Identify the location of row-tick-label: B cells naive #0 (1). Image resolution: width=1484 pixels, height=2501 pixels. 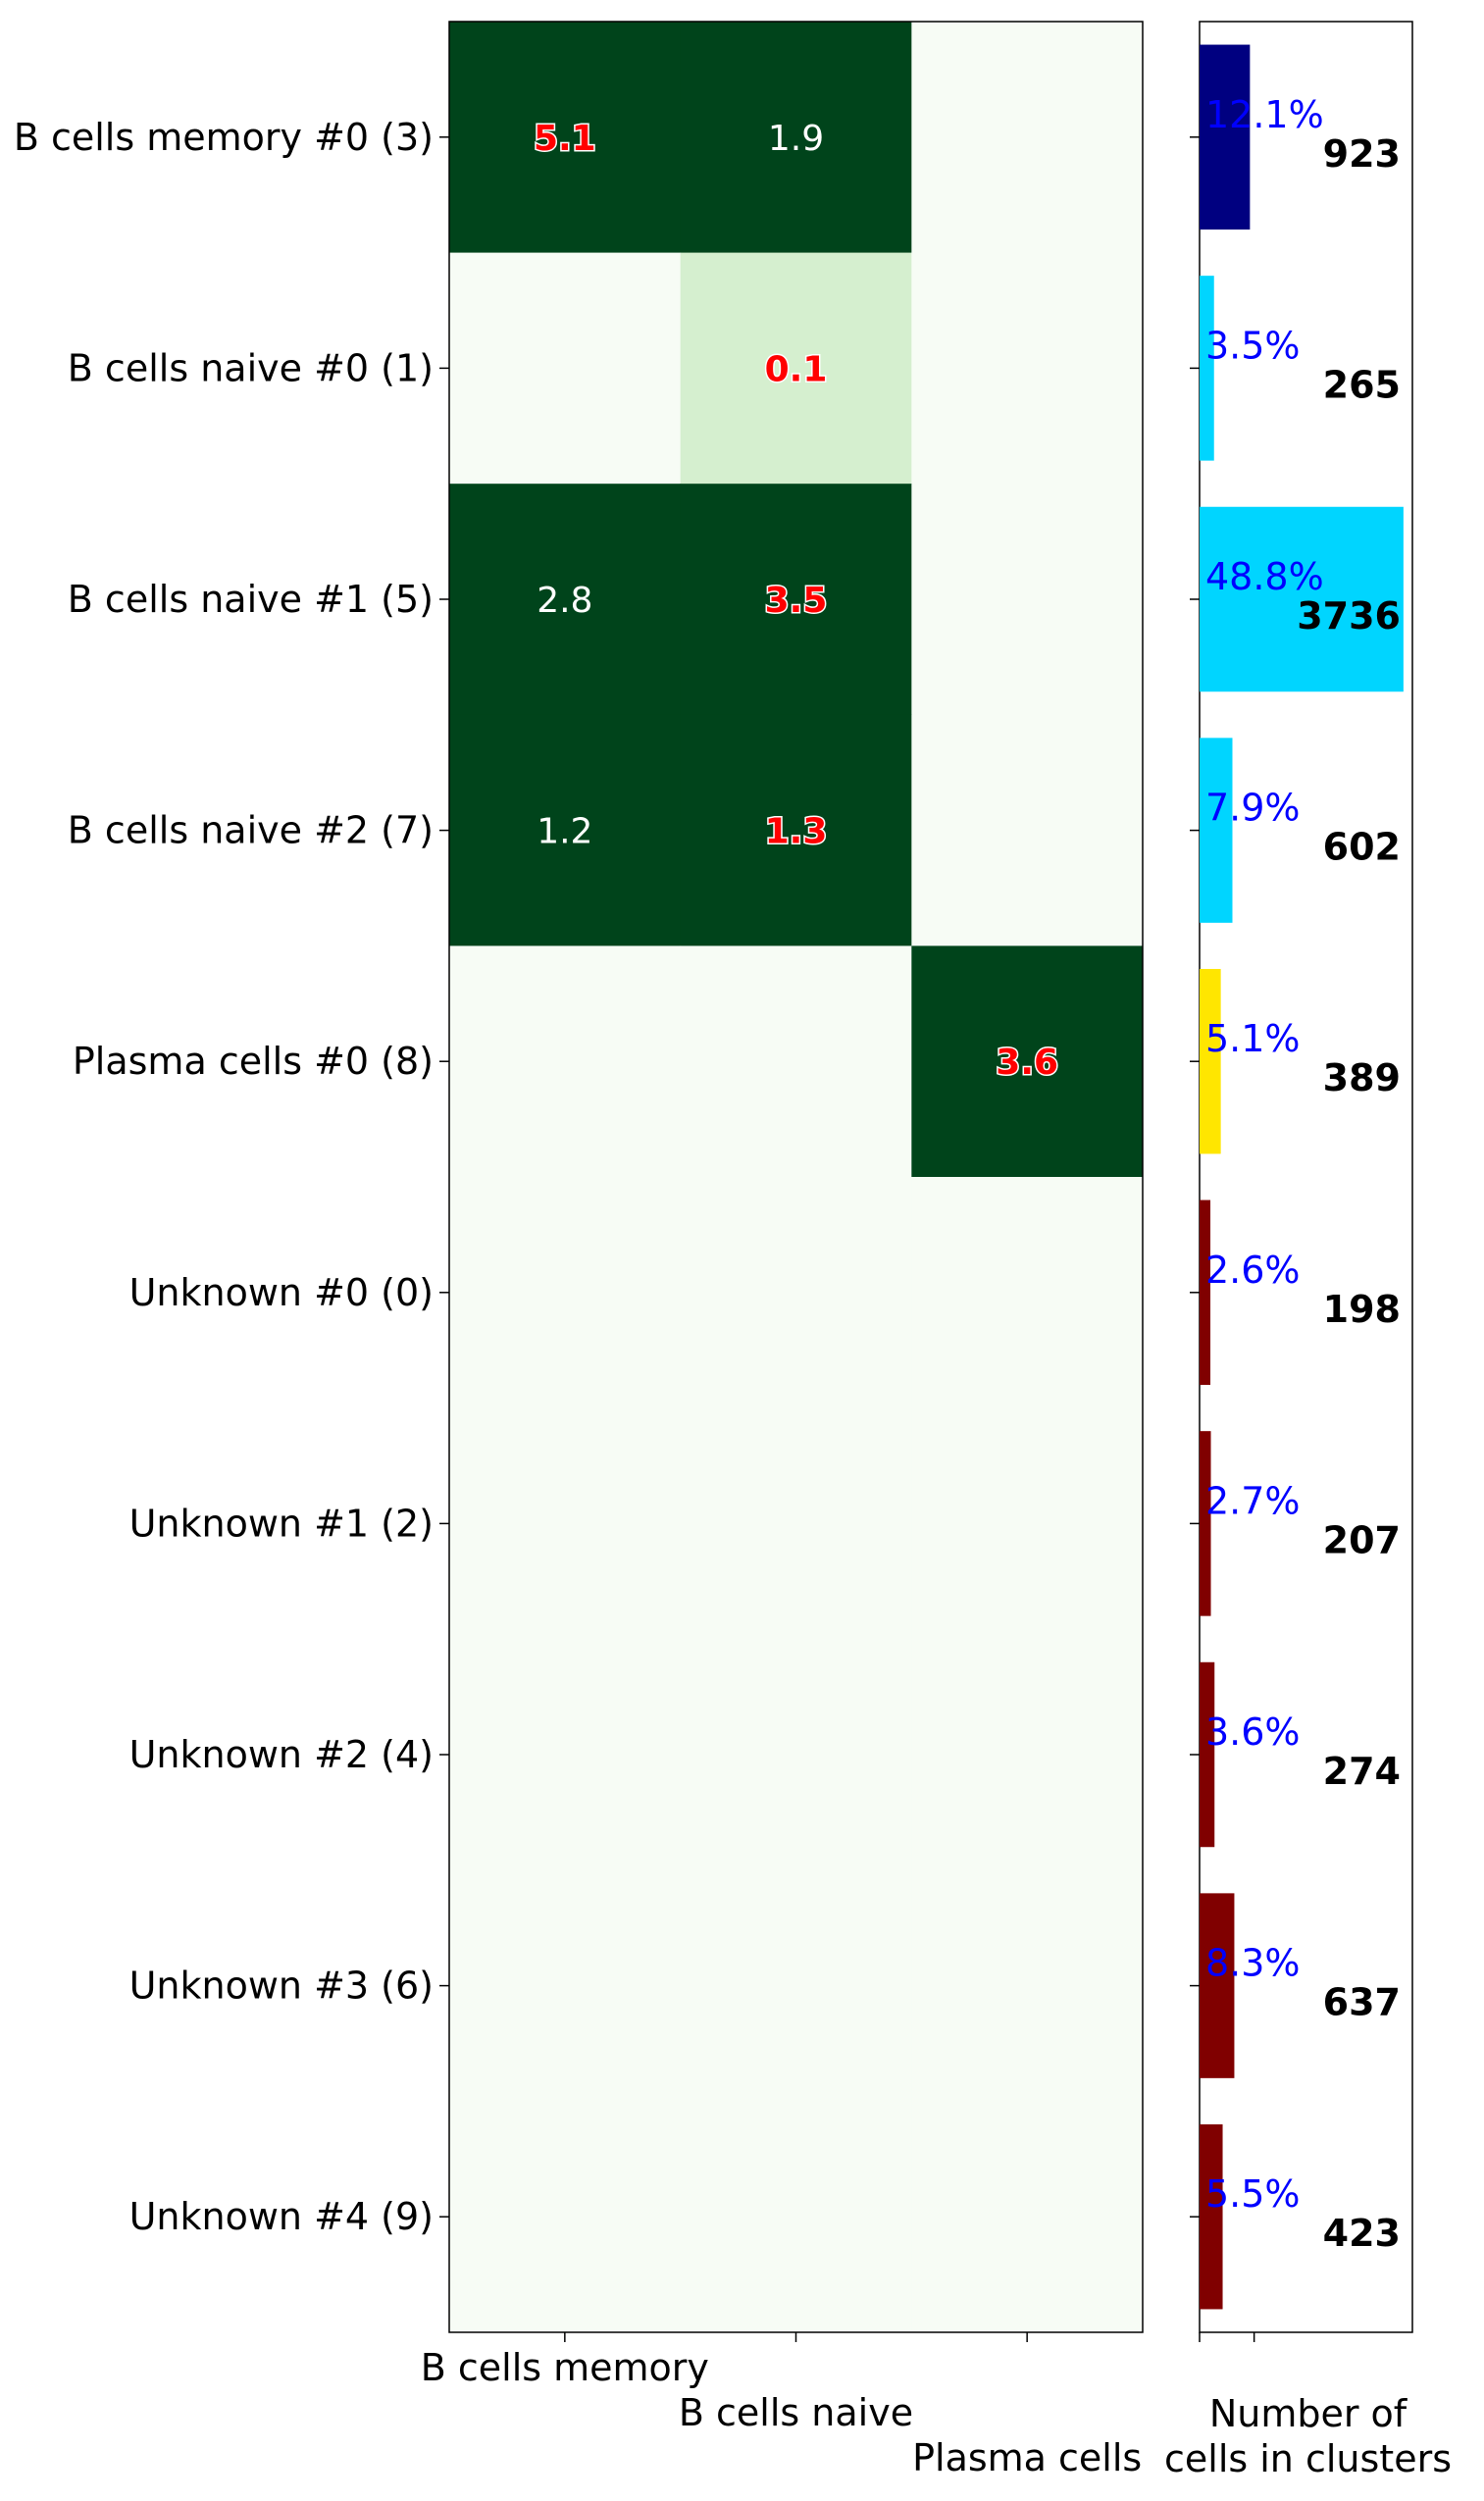
(251, 368).